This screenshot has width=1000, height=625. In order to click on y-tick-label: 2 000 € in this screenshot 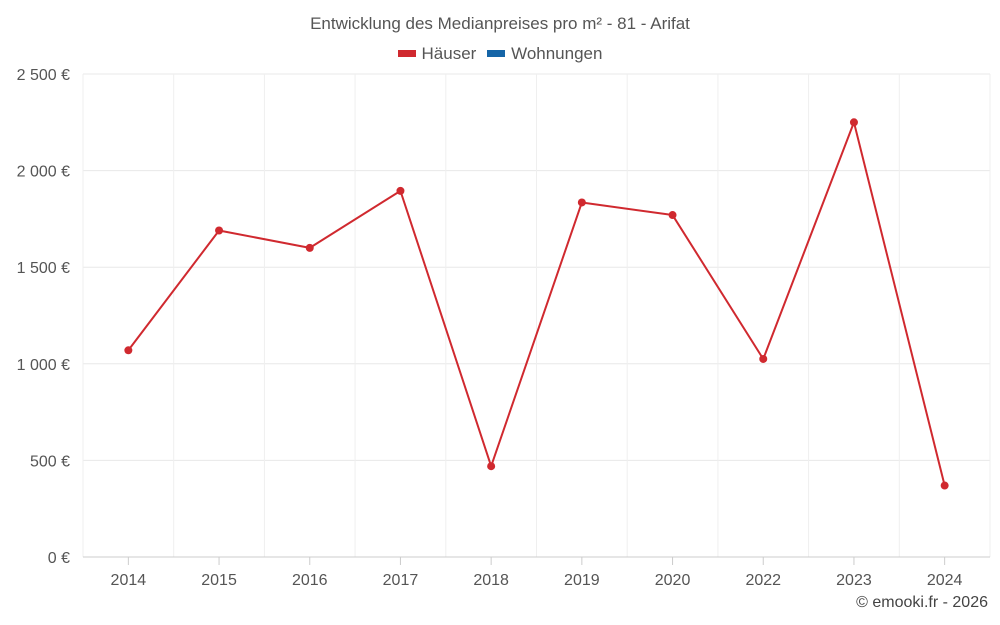, I will do `click(43, 172)`.